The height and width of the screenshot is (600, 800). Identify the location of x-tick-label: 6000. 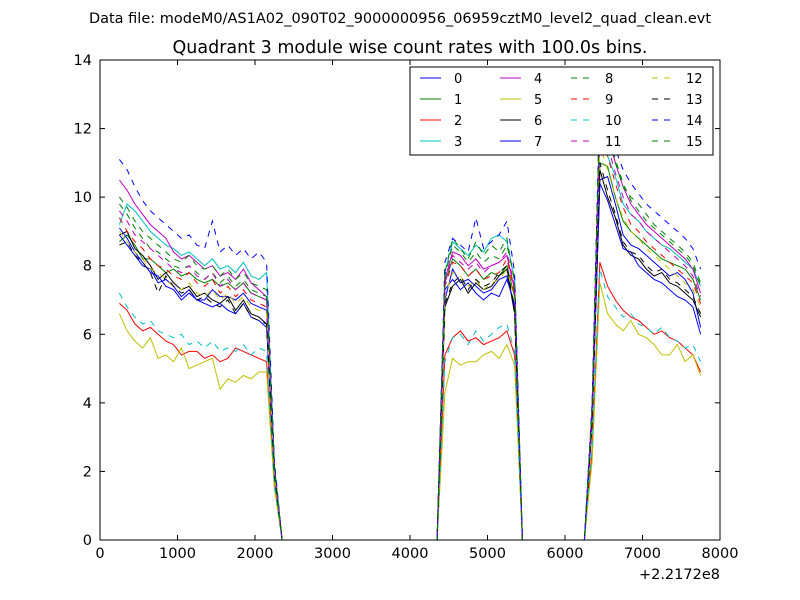
(565, 554).